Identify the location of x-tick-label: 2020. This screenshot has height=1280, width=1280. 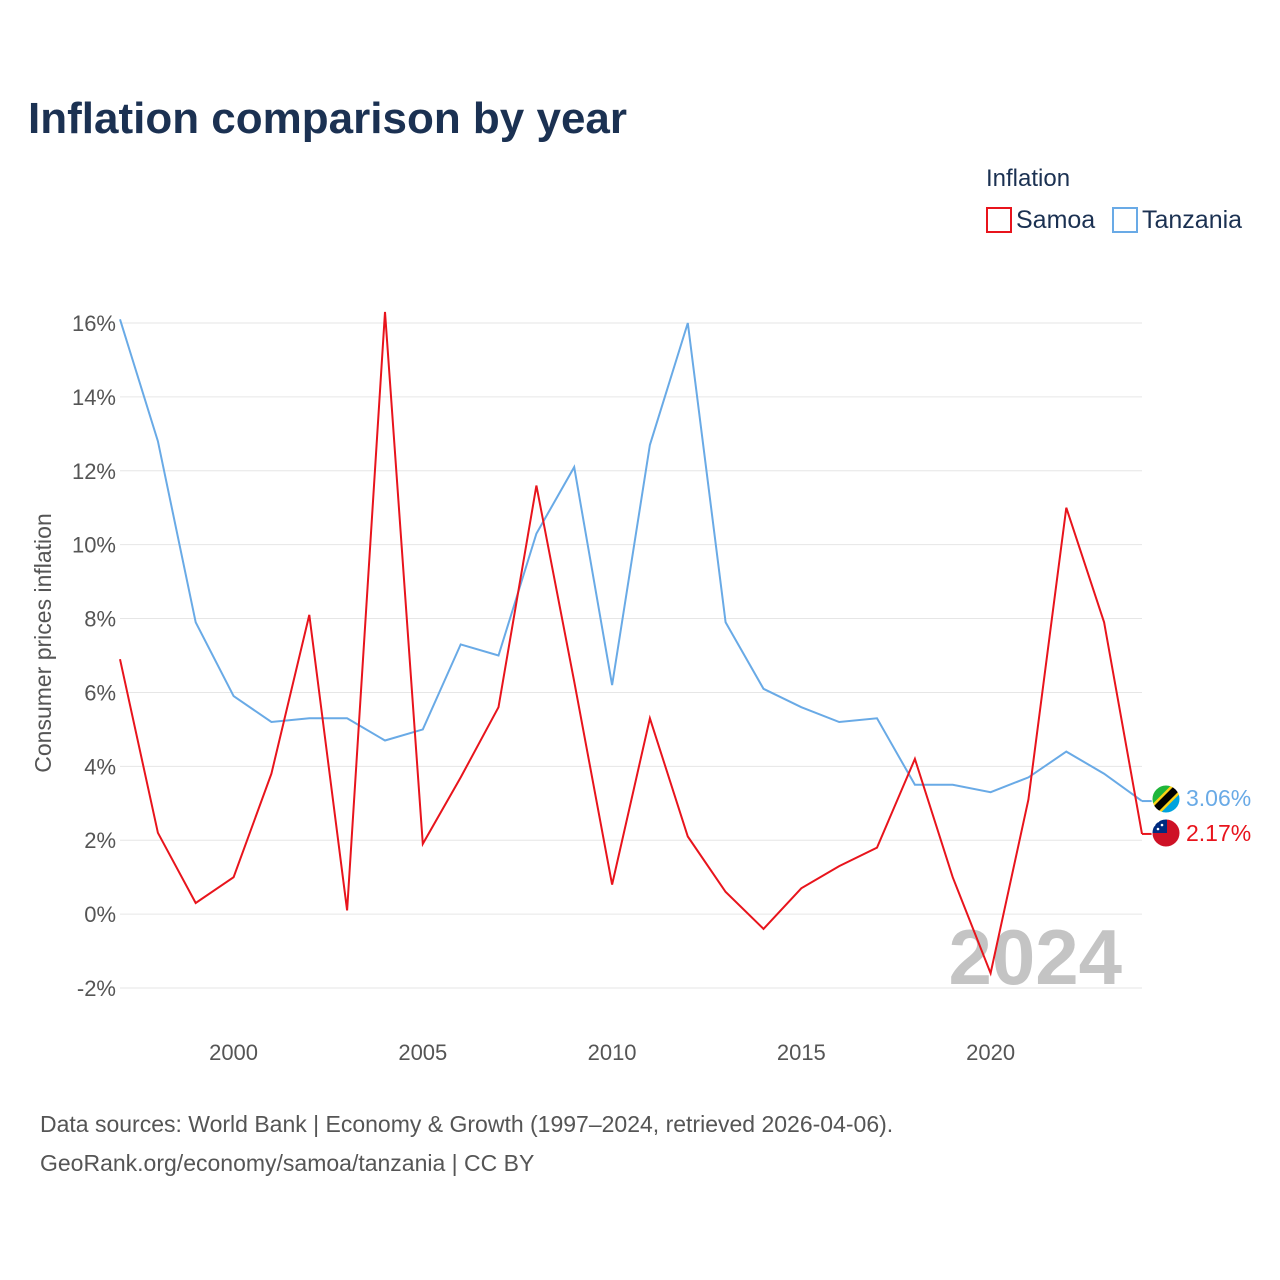
(990, 1052).